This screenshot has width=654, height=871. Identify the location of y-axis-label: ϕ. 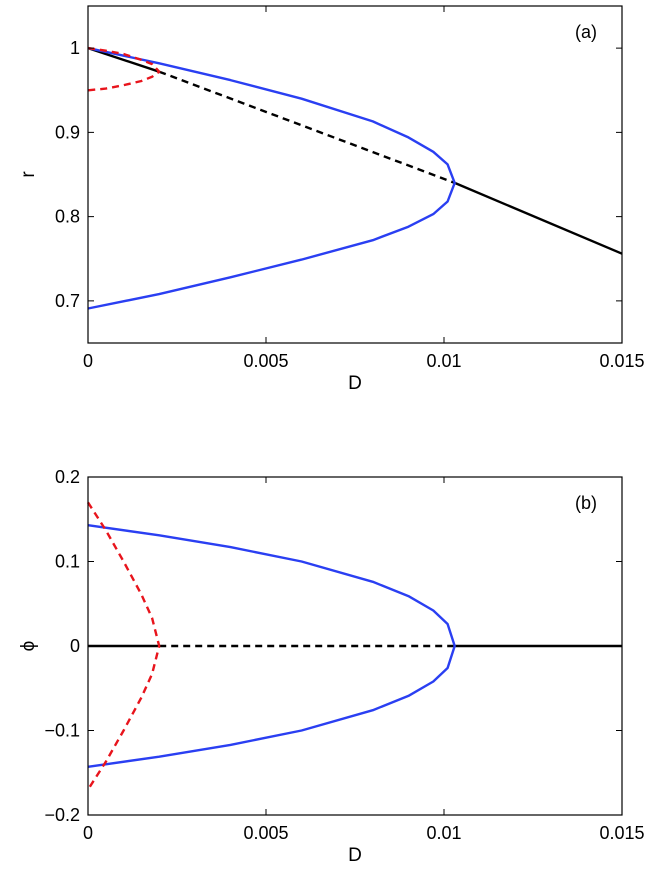
(28, 646).